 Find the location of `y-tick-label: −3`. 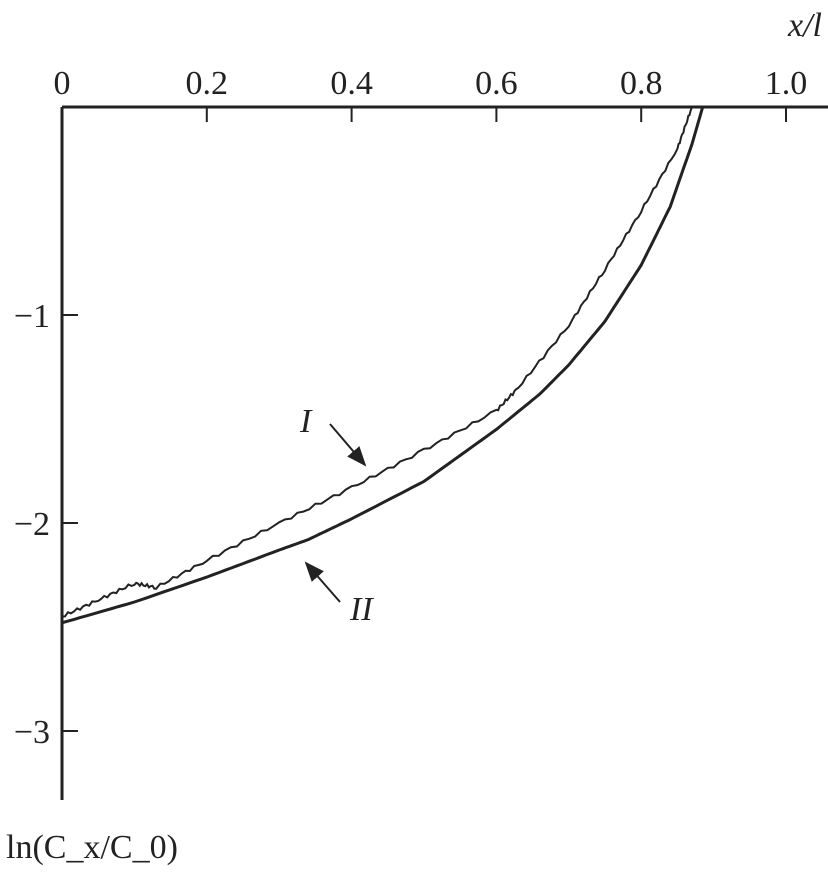

y-tick-label: −3 is located at coordinates (32, 732).